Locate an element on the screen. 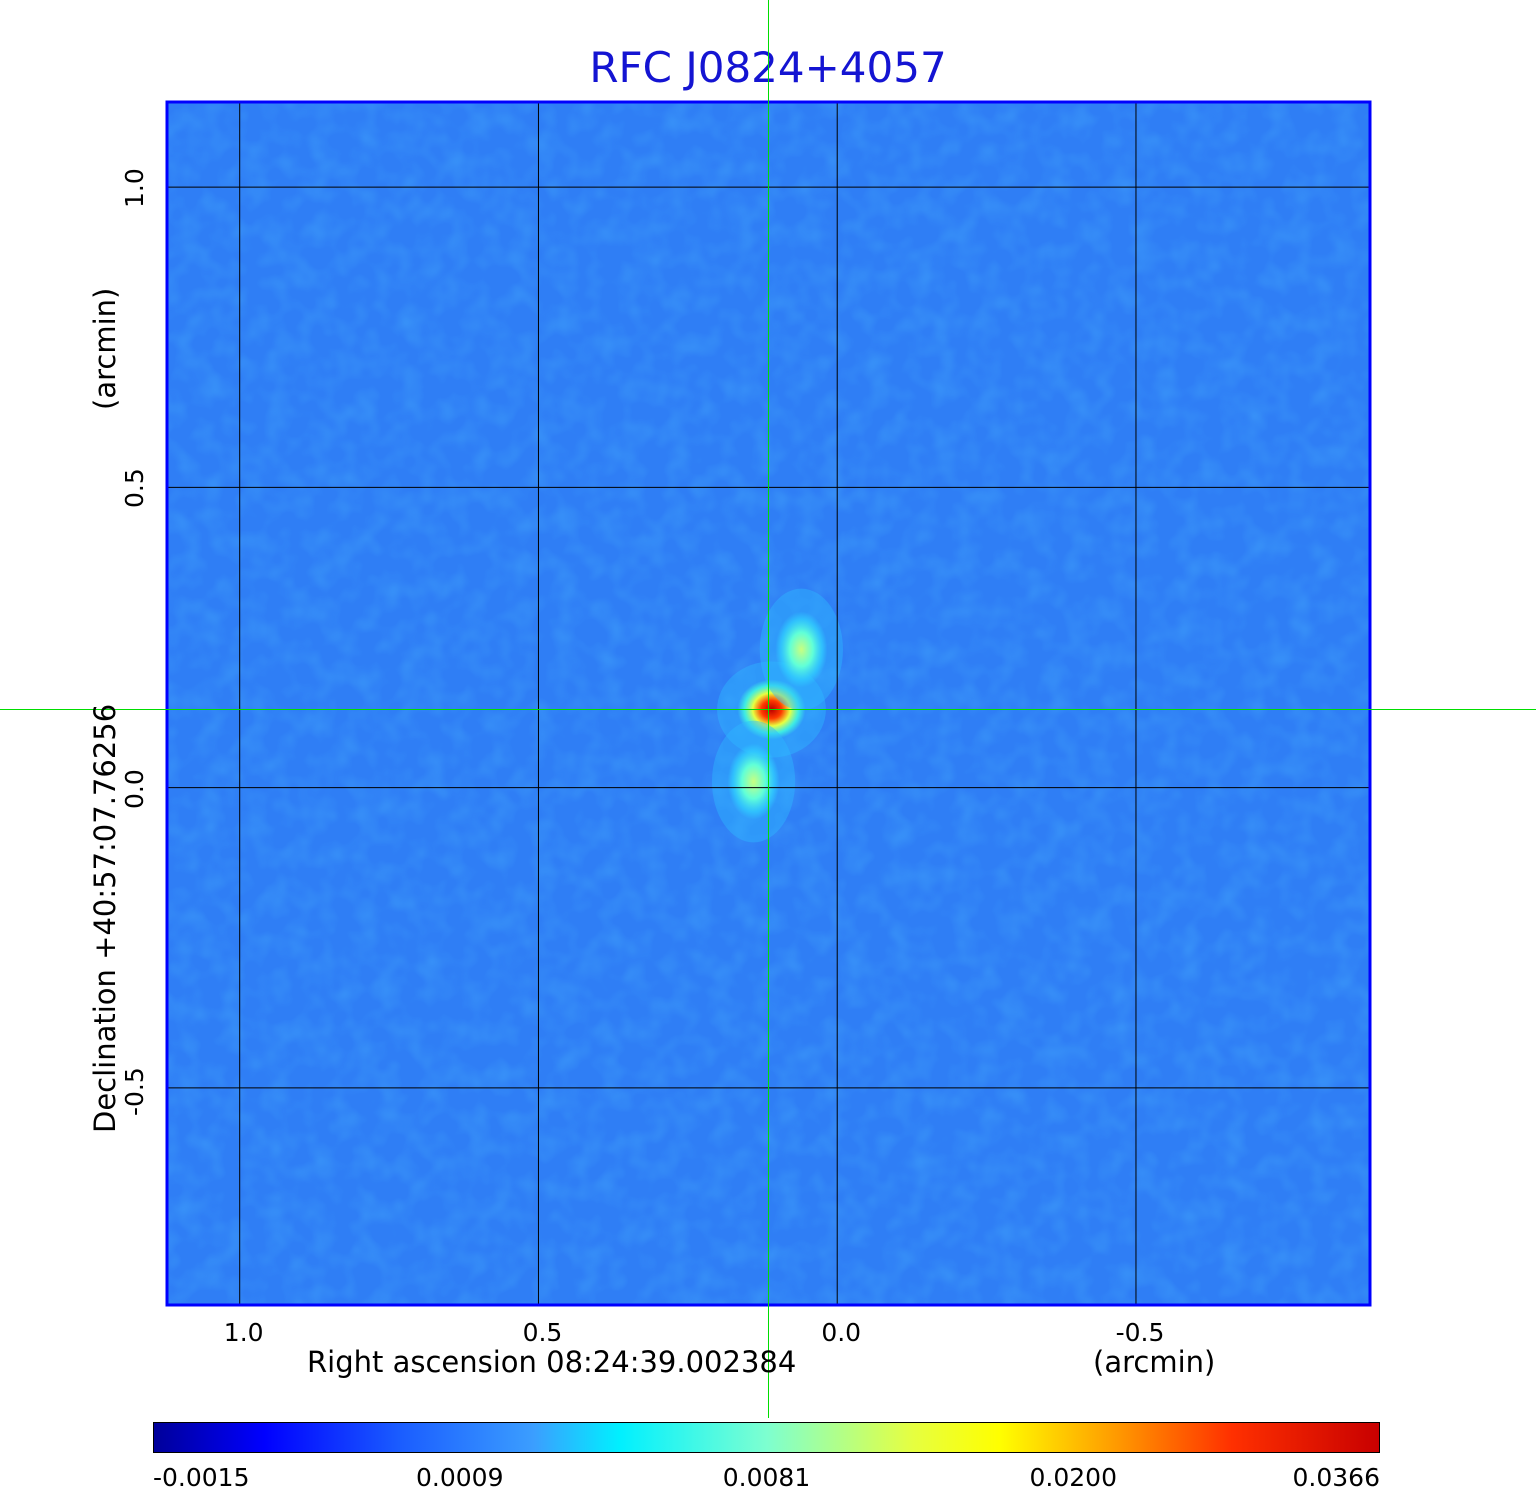 Image resolution: width=1536 pixels, height=1511 pixels. y-axis-unit: (arcmin) is located at coordinates (105, 348).